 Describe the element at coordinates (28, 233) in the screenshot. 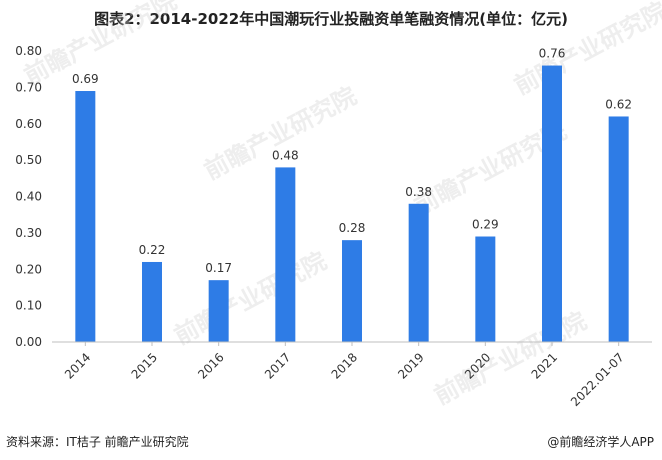

I see `y-tick-label: 0.30` at that location.